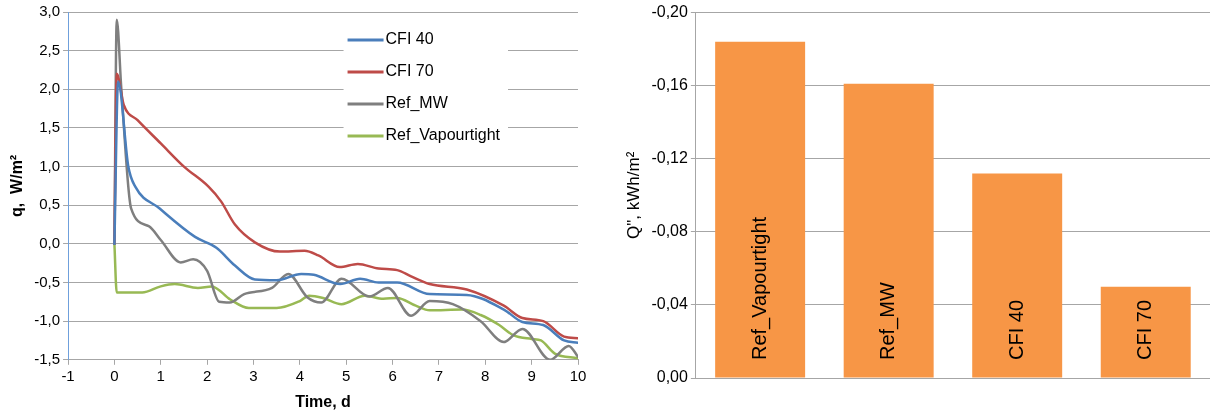 The image size is (1210, 416). What do you see at coordinates (253, 375) in the screenshot?
I see `x-tick-label: 3` at bounding box center [253, 375].